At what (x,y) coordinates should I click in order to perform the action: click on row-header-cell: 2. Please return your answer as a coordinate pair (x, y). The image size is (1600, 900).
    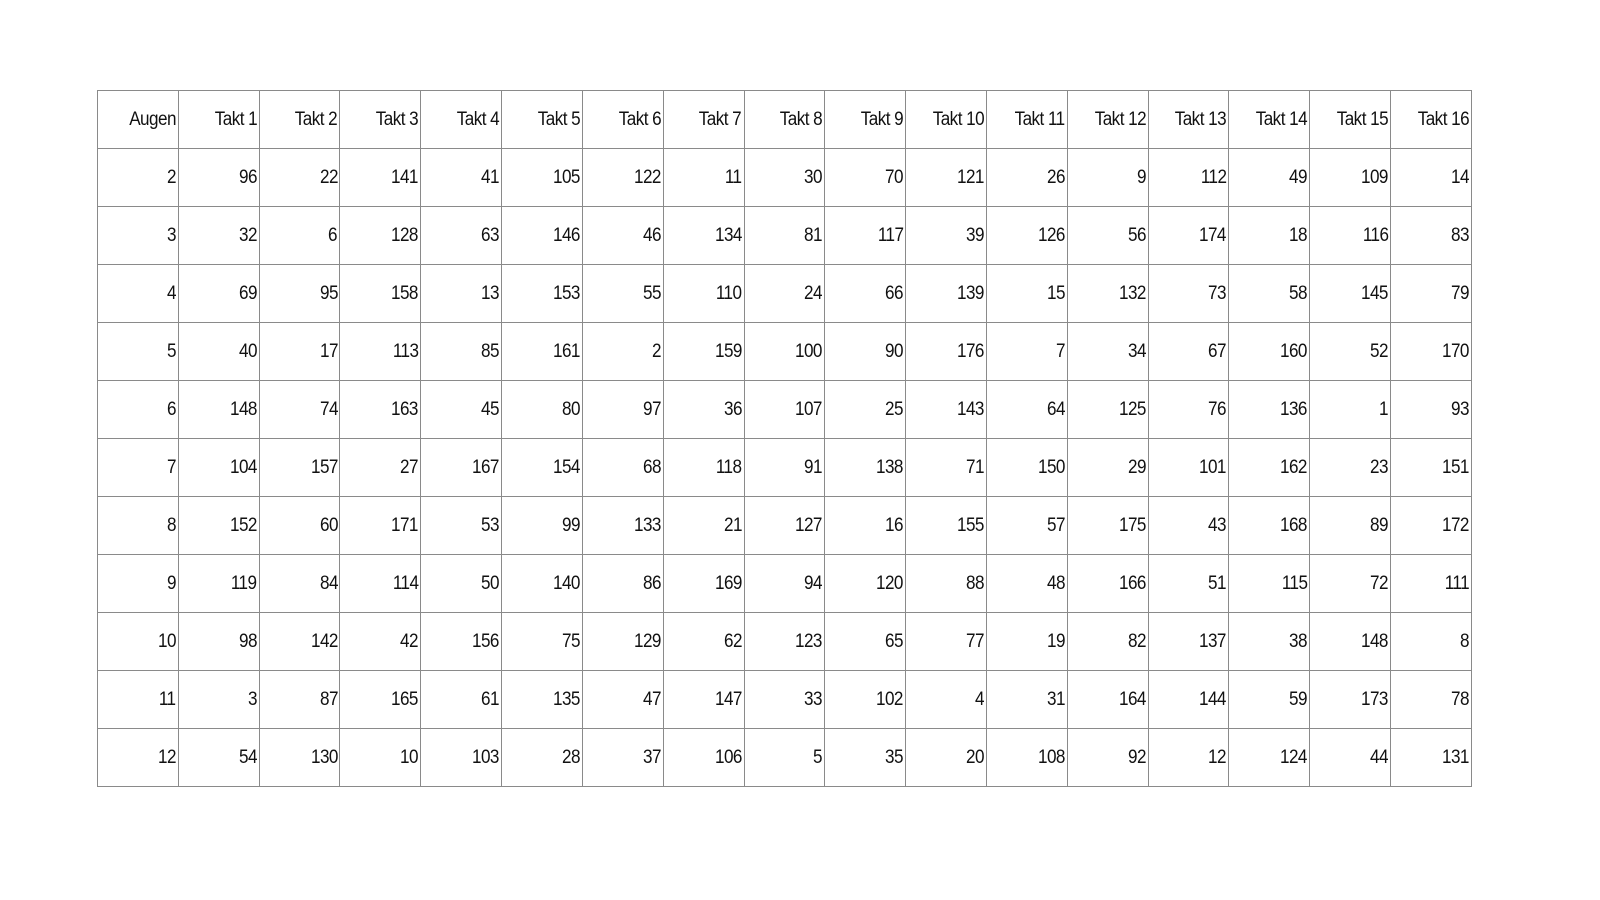
    Looking at the image, I should click on (138, 177).